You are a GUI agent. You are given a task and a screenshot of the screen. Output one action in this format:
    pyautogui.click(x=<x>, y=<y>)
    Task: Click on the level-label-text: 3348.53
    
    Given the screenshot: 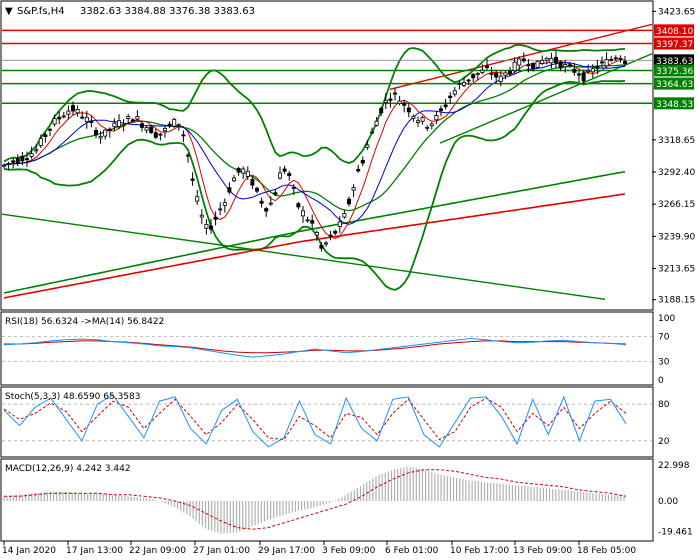 What is the action you would take?
    pyautogui.click(x=674, y=105)
    